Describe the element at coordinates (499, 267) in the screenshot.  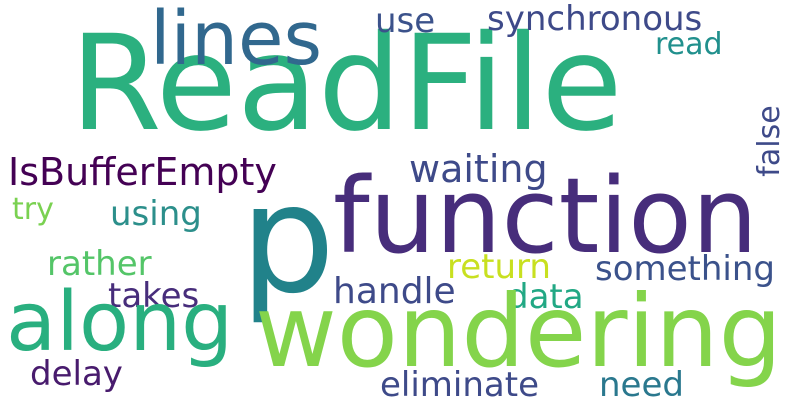
I see `word-return: return` at that location.